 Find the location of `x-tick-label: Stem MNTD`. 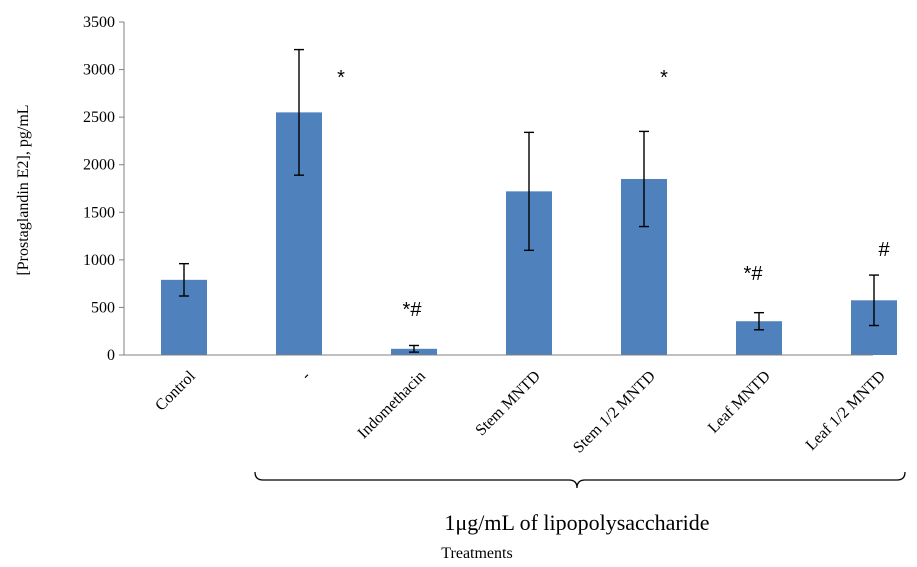

x-tick-label: Stem MNTD is located at coordinates (507, 403).